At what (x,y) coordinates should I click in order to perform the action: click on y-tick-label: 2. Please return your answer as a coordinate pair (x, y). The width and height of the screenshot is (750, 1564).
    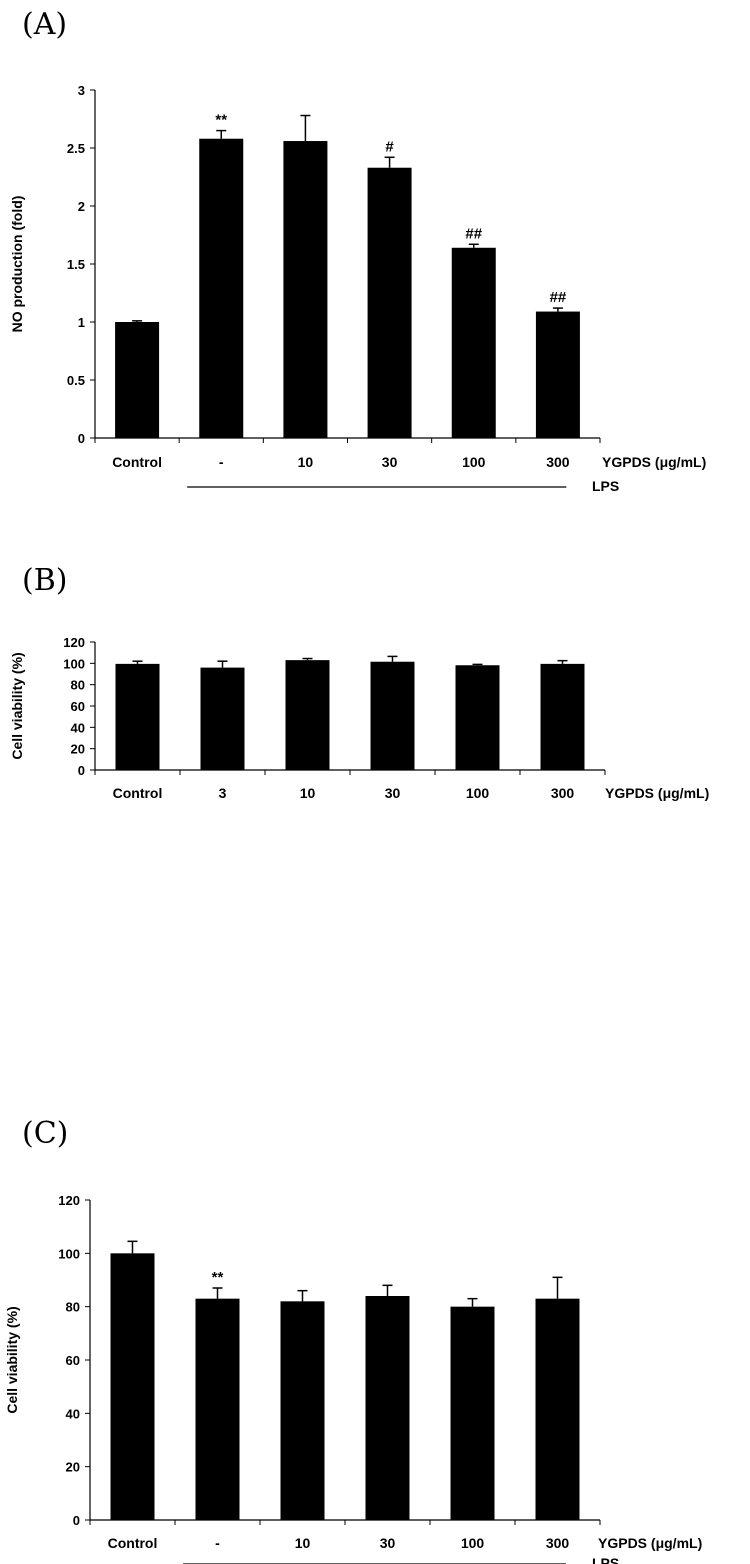
    Looking at the image, I should click on (81, 206).